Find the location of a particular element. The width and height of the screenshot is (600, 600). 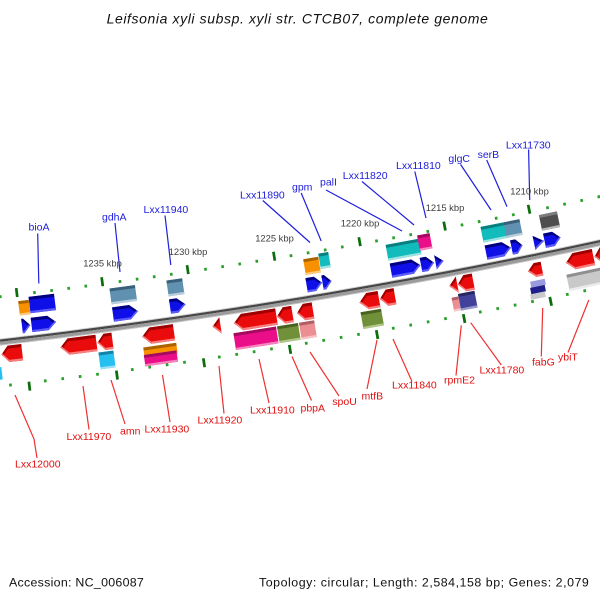

svg-text: serB is located at coordinates (489, 155).